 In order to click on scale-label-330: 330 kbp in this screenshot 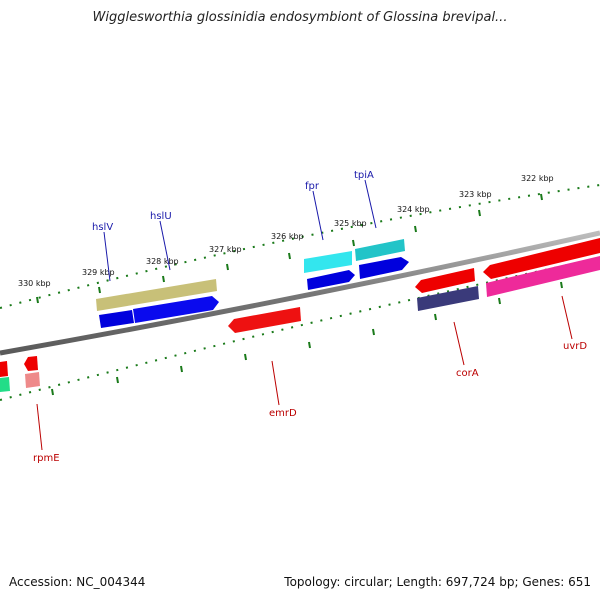, I will do `click(34, 283)`.